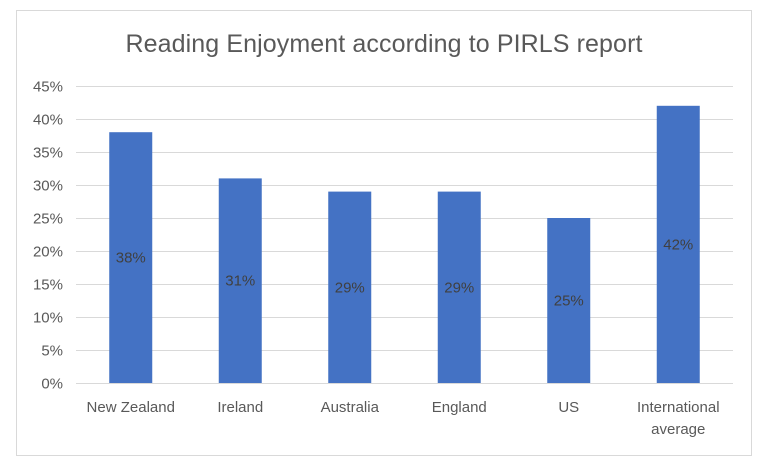 This screenshot has width=768, height=468. What do you see at coordinates (52, 351) in the screenshot?
I see `y-tick-label: 5%` at bounding box center [52, 351].